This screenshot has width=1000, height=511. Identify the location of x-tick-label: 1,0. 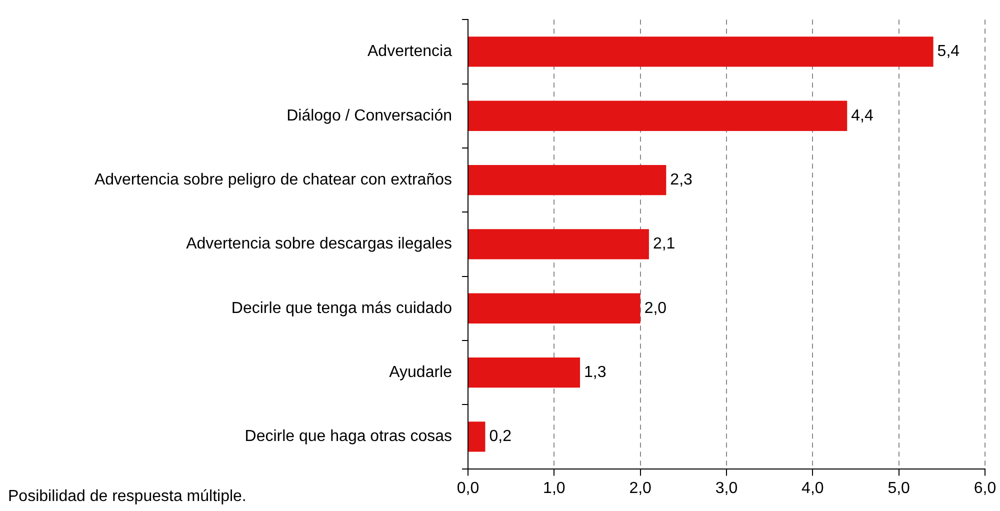
(554, 488).